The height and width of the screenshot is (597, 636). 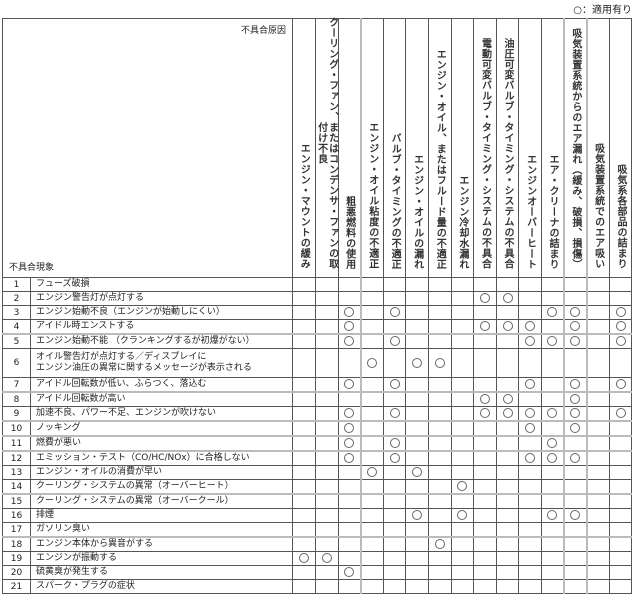 I want to click on table-row: 10 ノッキング, so click(x=317, y=428).